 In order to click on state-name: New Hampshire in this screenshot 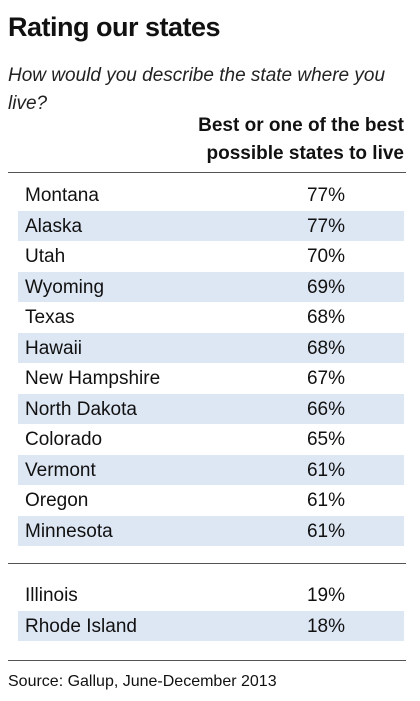, I will do `click(93, 378)`.